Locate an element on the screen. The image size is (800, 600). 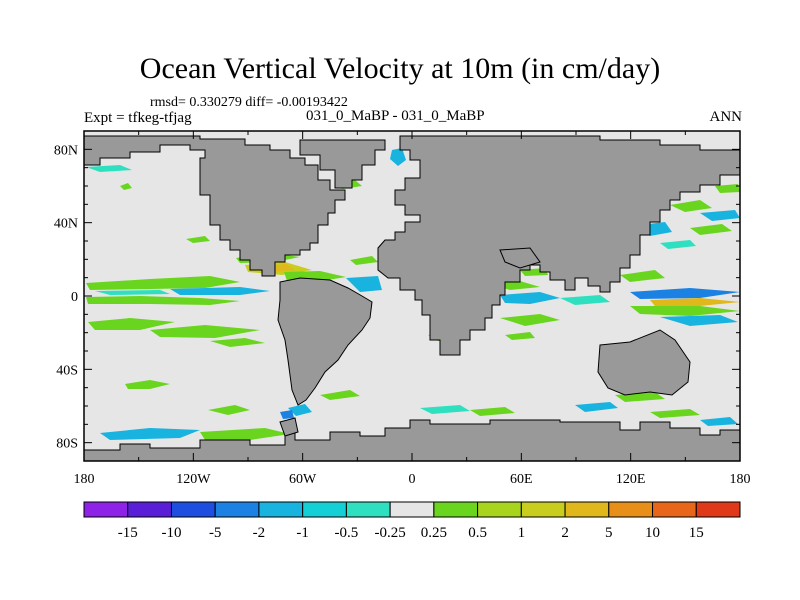
lon-tick-label: 0 is located at coordinates (412, 479).